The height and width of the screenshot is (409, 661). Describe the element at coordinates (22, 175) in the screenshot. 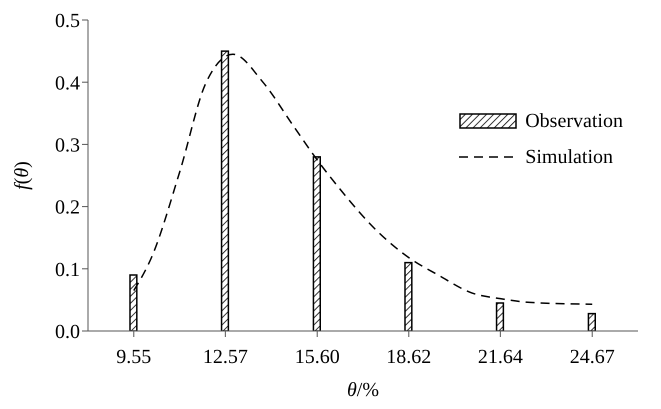

I see `y-axis-title: f(θ)` at that location.